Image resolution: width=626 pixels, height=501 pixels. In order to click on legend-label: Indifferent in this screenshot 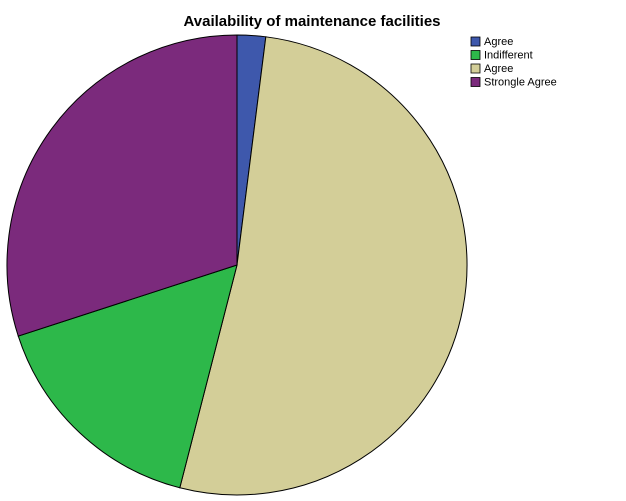, I will do `click(508, 55)`.